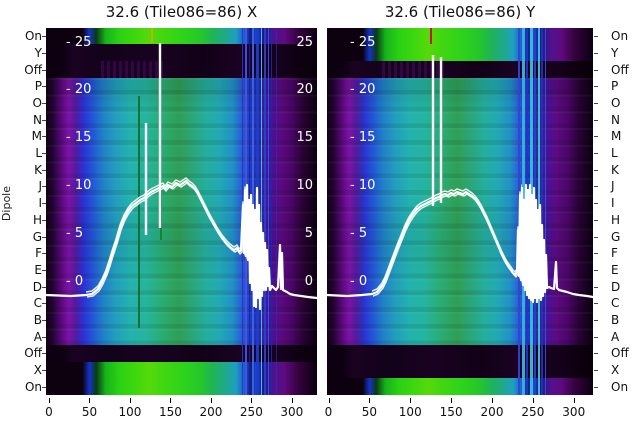 The width and height of the screenshot is (640, 440). I want to click on dipole-row-label: E, so click(38, 269).